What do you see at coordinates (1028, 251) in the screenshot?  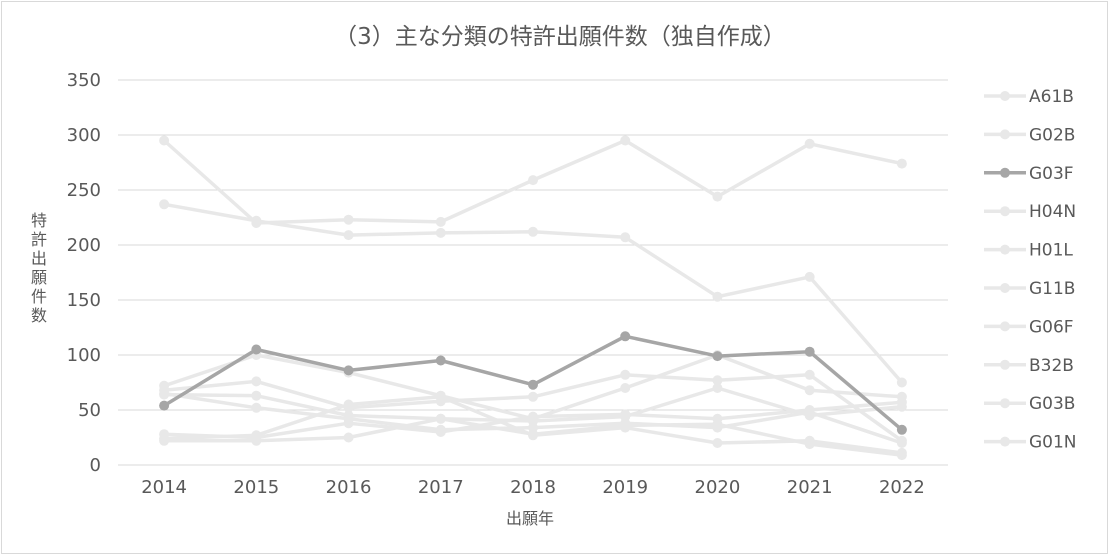 I see `legend-item-h01l: H01L` at bounding box center [1028, 251].